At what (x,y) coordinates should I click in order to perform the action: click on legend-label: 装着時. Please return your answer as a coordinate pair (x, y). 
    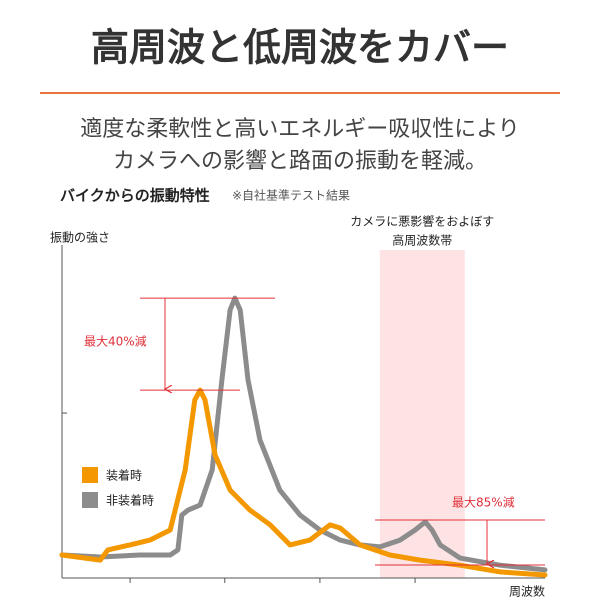
    Looking at the image, I should click on (124, 475).